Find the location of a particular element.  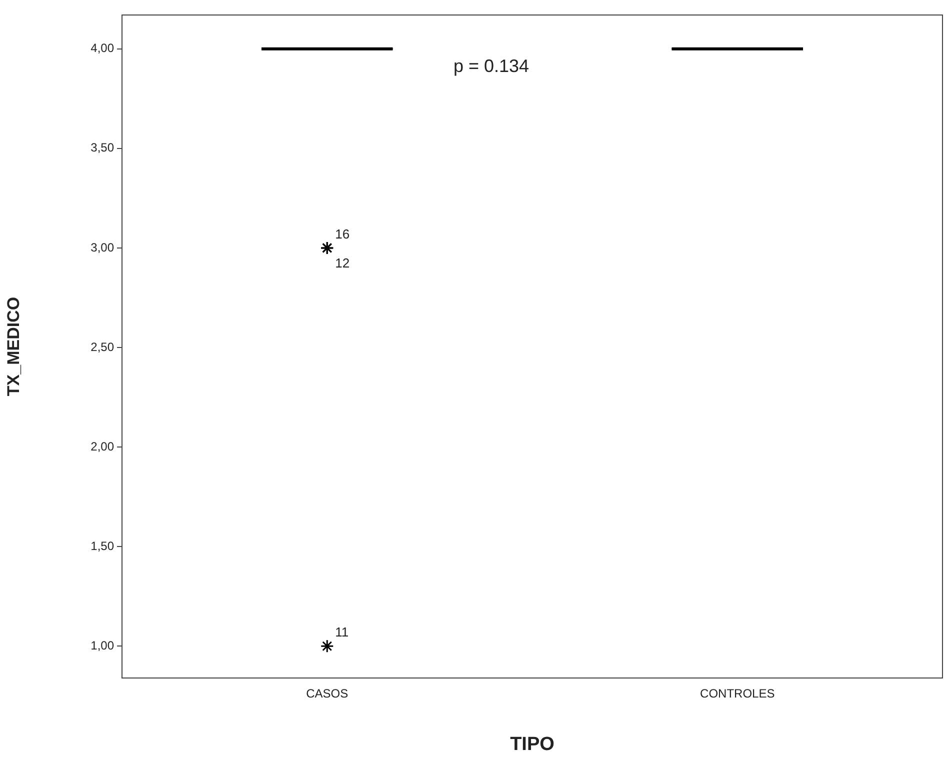

x-tick-label: CASOS is located at coordinates (327, 693).